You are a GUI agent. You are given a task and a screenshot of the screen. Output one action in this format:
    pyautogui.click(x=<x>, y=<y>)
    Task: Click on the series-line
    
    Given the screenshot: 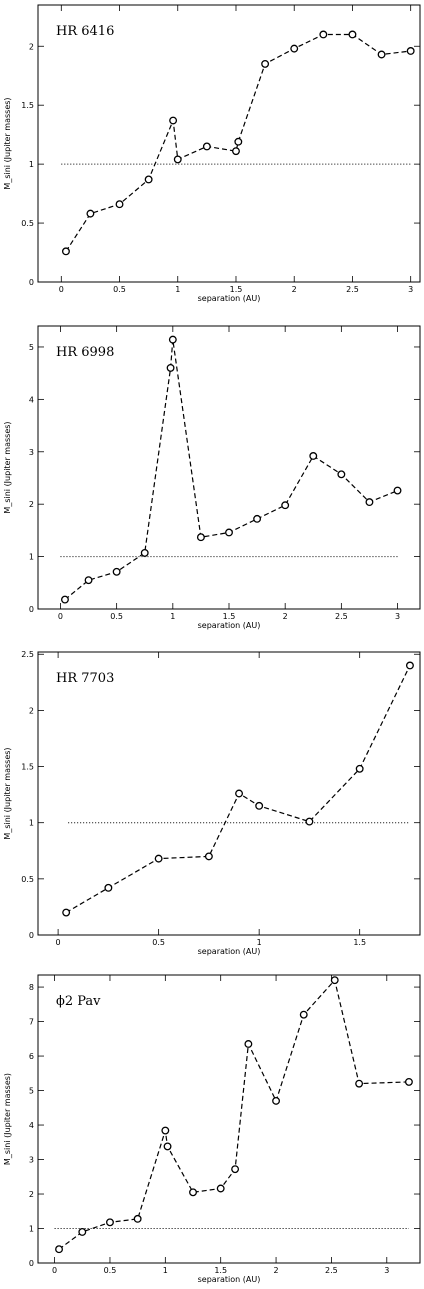 What is the action you would take?
    pyautogui.click(x=238, y=142)
    